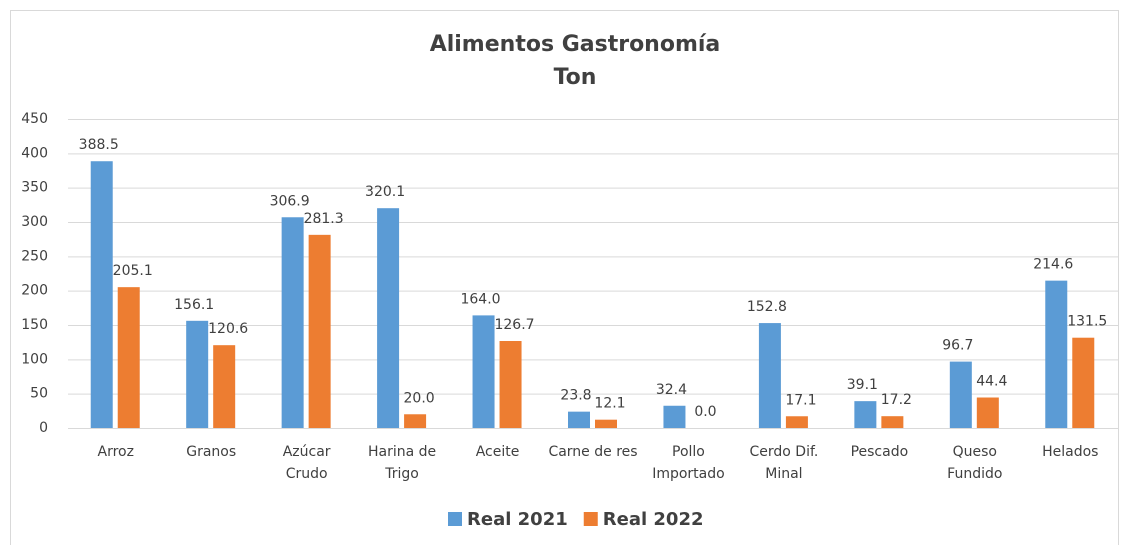 The width and height of the screenshot is (1130, 549). Describe the element at coordinates (116, 452) in the screenshot. I see `x-tick-label: Arroz` at that location.